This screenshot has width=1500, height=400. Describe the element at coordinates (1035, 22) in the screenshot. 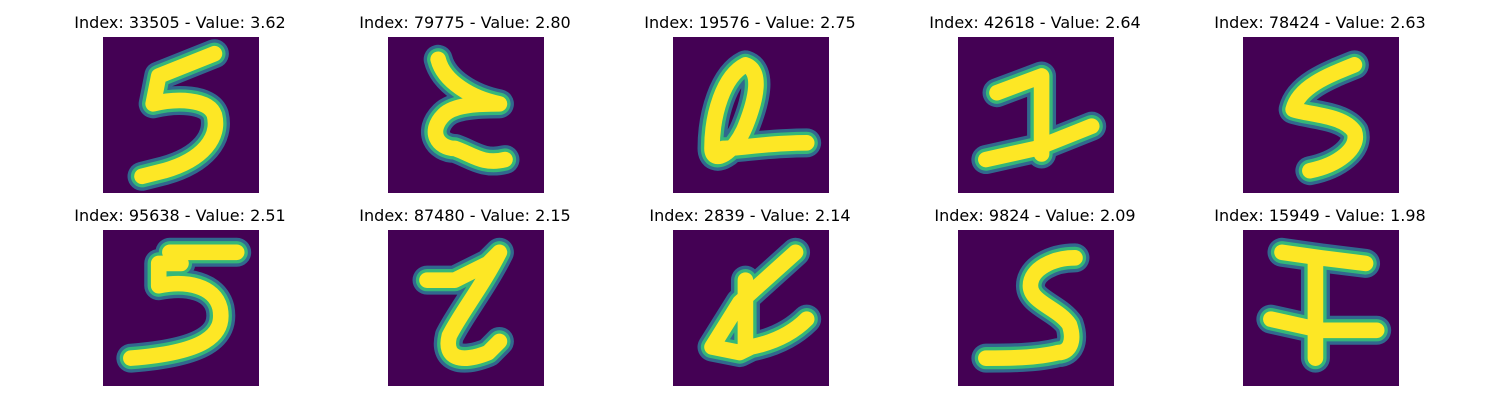

I see `panel-title: Index: 42618 - Value: 2.64` at that location.